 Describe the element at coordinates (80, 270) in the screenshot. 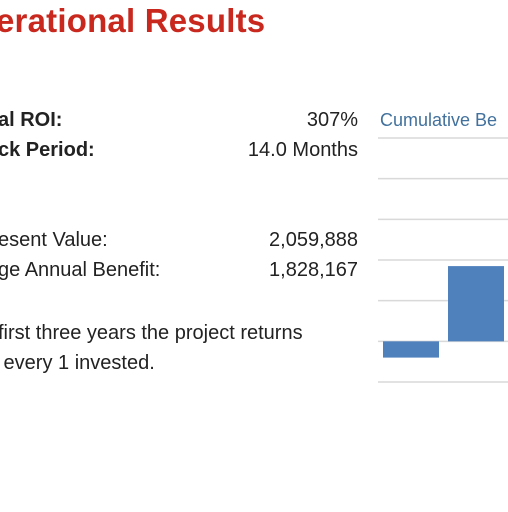

I see `annual-benefit-label: ge Annual Benefit:` at that location.